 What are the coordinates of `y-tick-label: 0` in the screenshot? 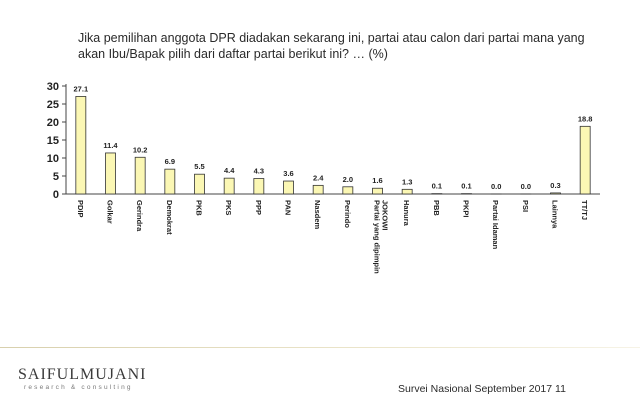 It's located at (56, 195).